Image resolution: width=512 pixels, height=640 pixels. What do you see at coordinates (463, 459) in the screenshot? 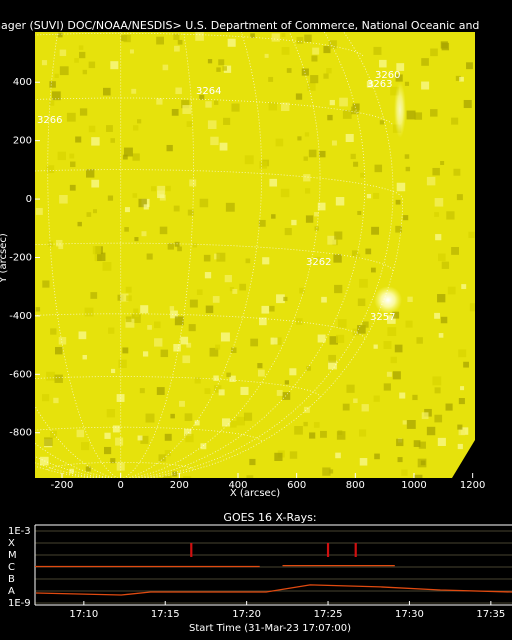
I see `off-limb-dark` at bounding box center [463, 459].